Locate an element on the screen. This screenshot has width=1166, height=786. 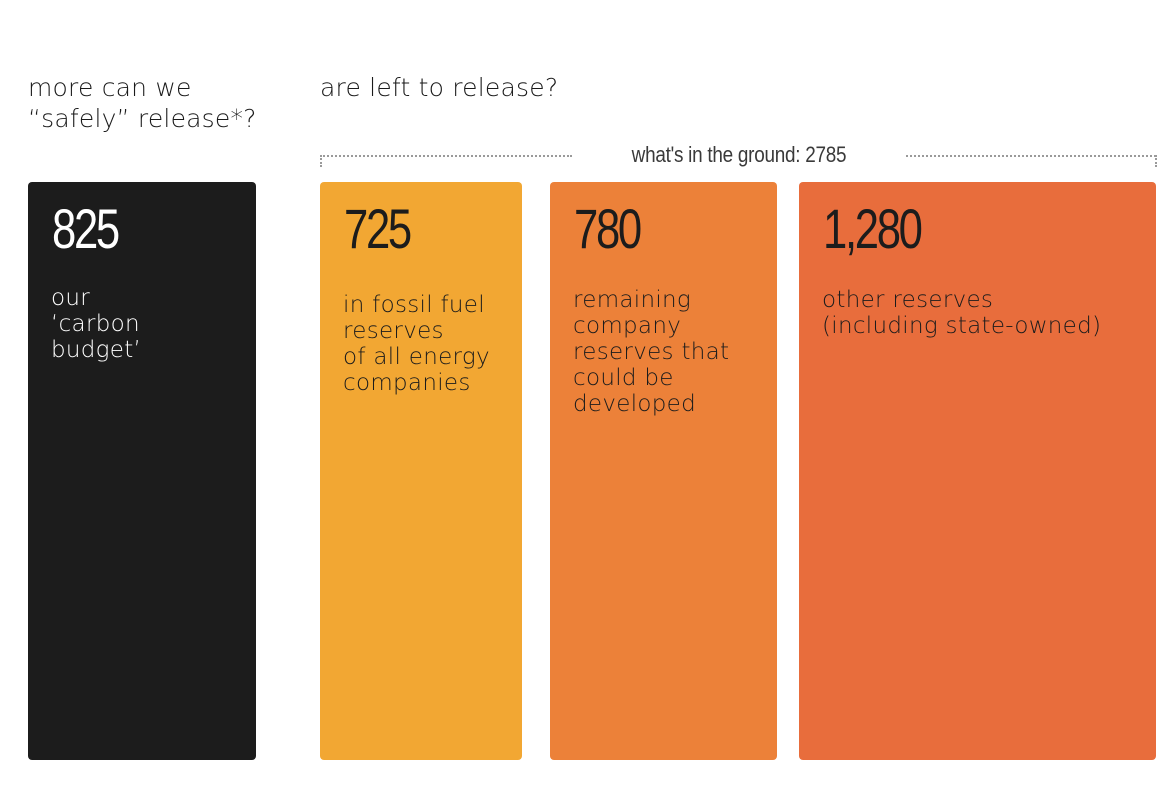
bracket-left-tick is located at coordinates (321, 161).